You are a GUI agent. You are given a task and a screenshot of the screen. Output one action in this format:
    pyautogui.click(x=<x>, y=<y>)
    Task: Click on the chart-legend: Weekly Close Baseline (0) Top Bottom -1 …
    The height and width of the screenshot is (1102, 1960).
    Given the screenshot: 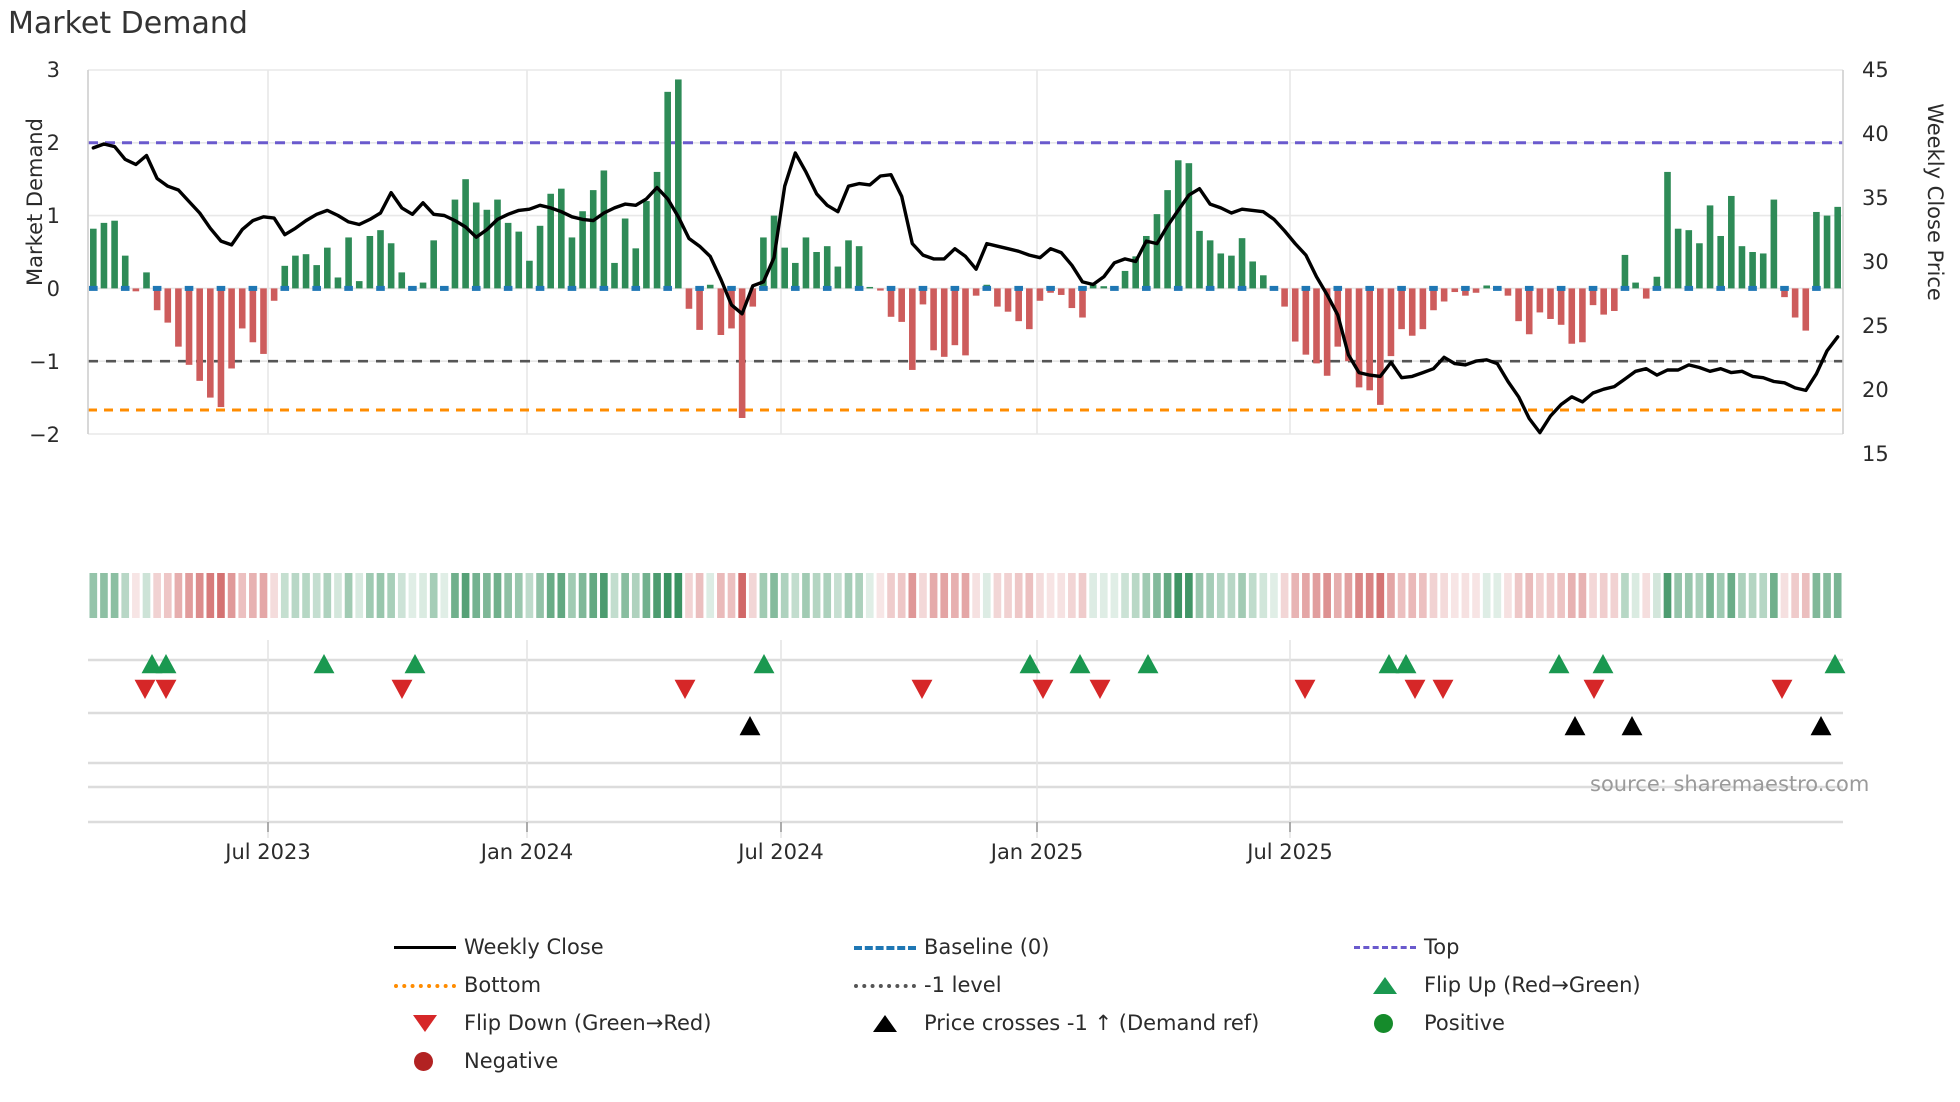 What is the action you would take?
    pyautogui.click(x=1046, y=1004)
    